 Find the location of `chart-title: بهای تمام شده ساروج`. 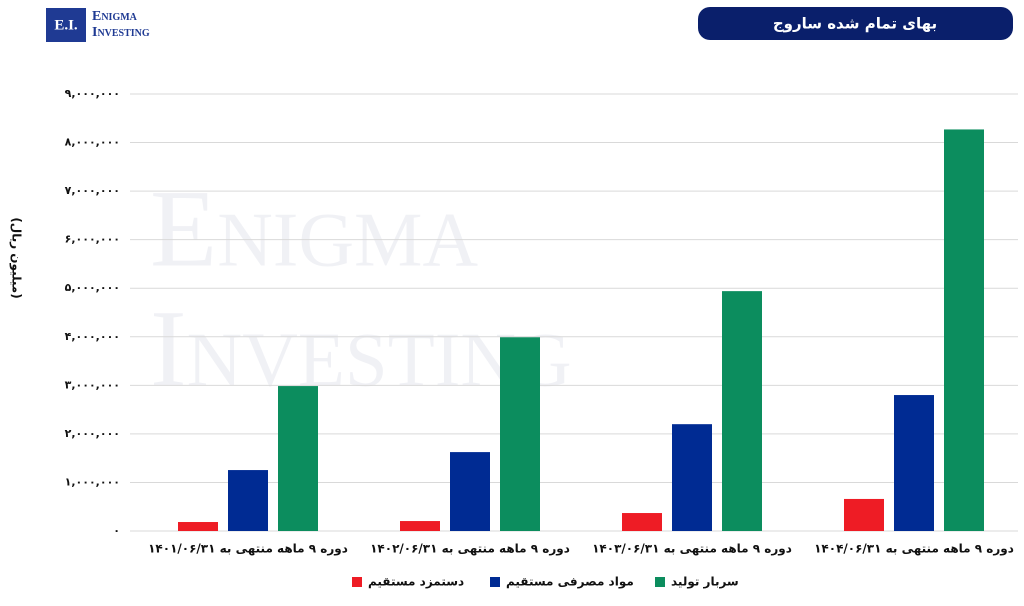

chart-title: بهای تمام شده ساروج is located at coordinates (855, 24).